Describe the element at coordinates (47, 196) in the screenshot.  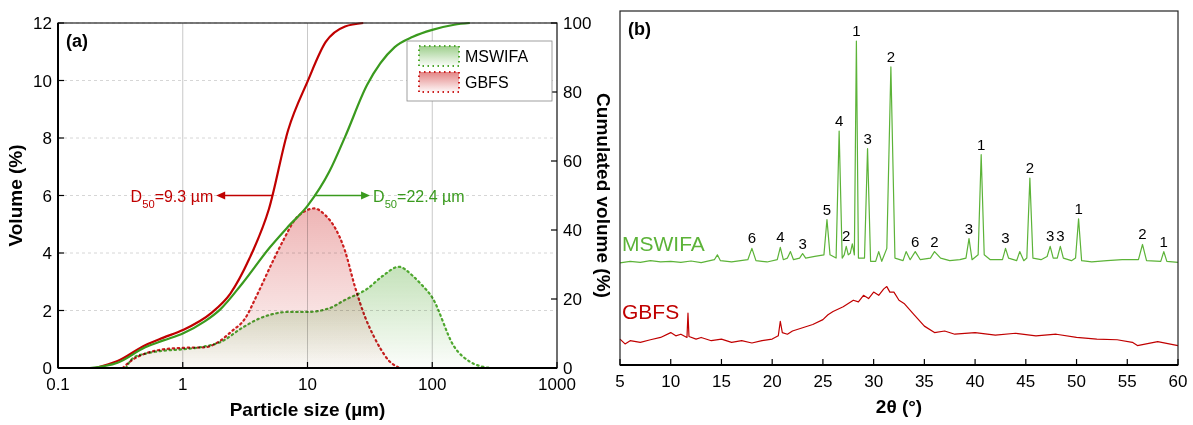
I see `y-tick-label: 6` at that location.